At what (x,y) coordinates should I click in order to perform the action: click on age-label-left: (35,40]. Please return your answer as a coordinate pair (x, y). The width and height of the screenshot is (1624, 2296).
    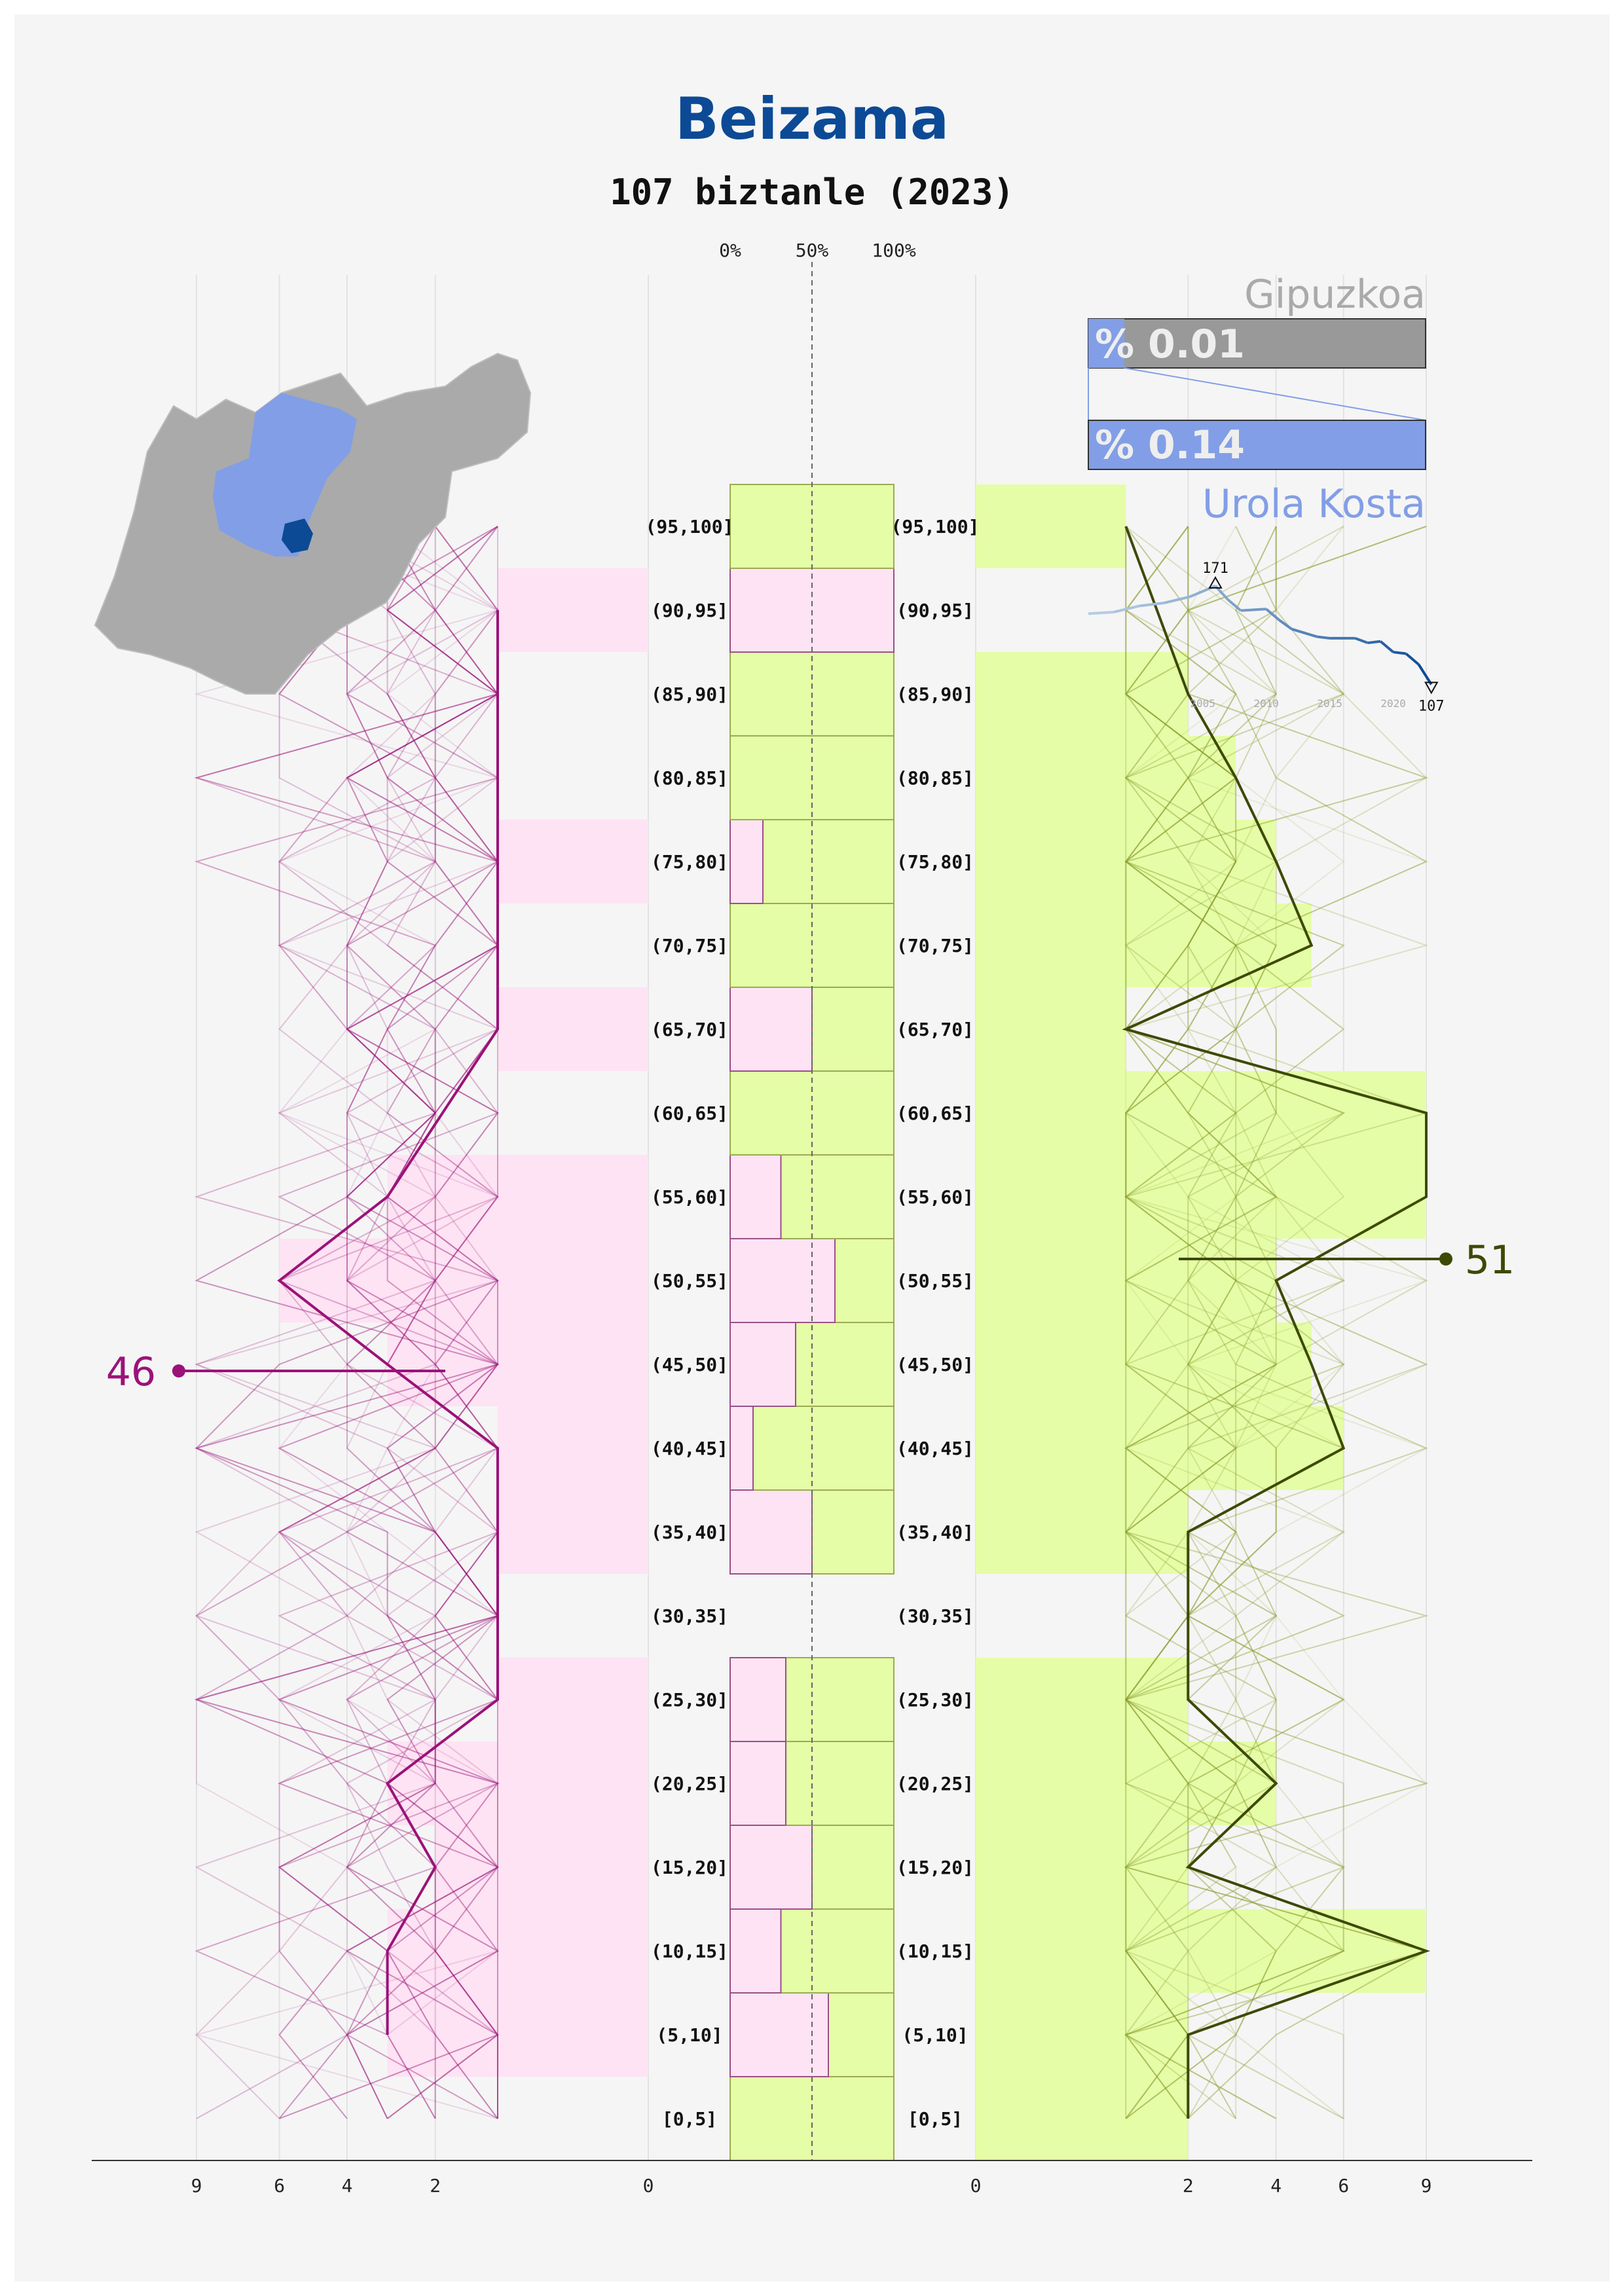
    Looking at the image, I should click on (689, 1532).